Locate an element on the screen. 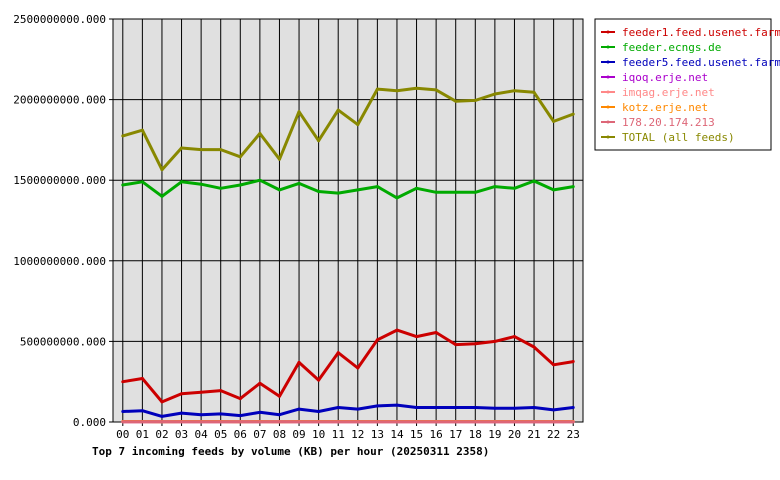  x-tick-label: 22 is located at coordinates (553, 434).